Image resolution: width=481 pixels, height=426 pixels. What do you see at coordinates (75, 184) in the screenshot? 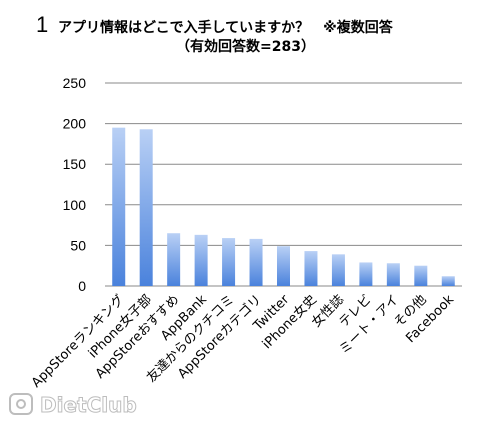
I see `y-axis-tick-labels: 0 50 100 150 200 250` at bounding box center [75, 184].